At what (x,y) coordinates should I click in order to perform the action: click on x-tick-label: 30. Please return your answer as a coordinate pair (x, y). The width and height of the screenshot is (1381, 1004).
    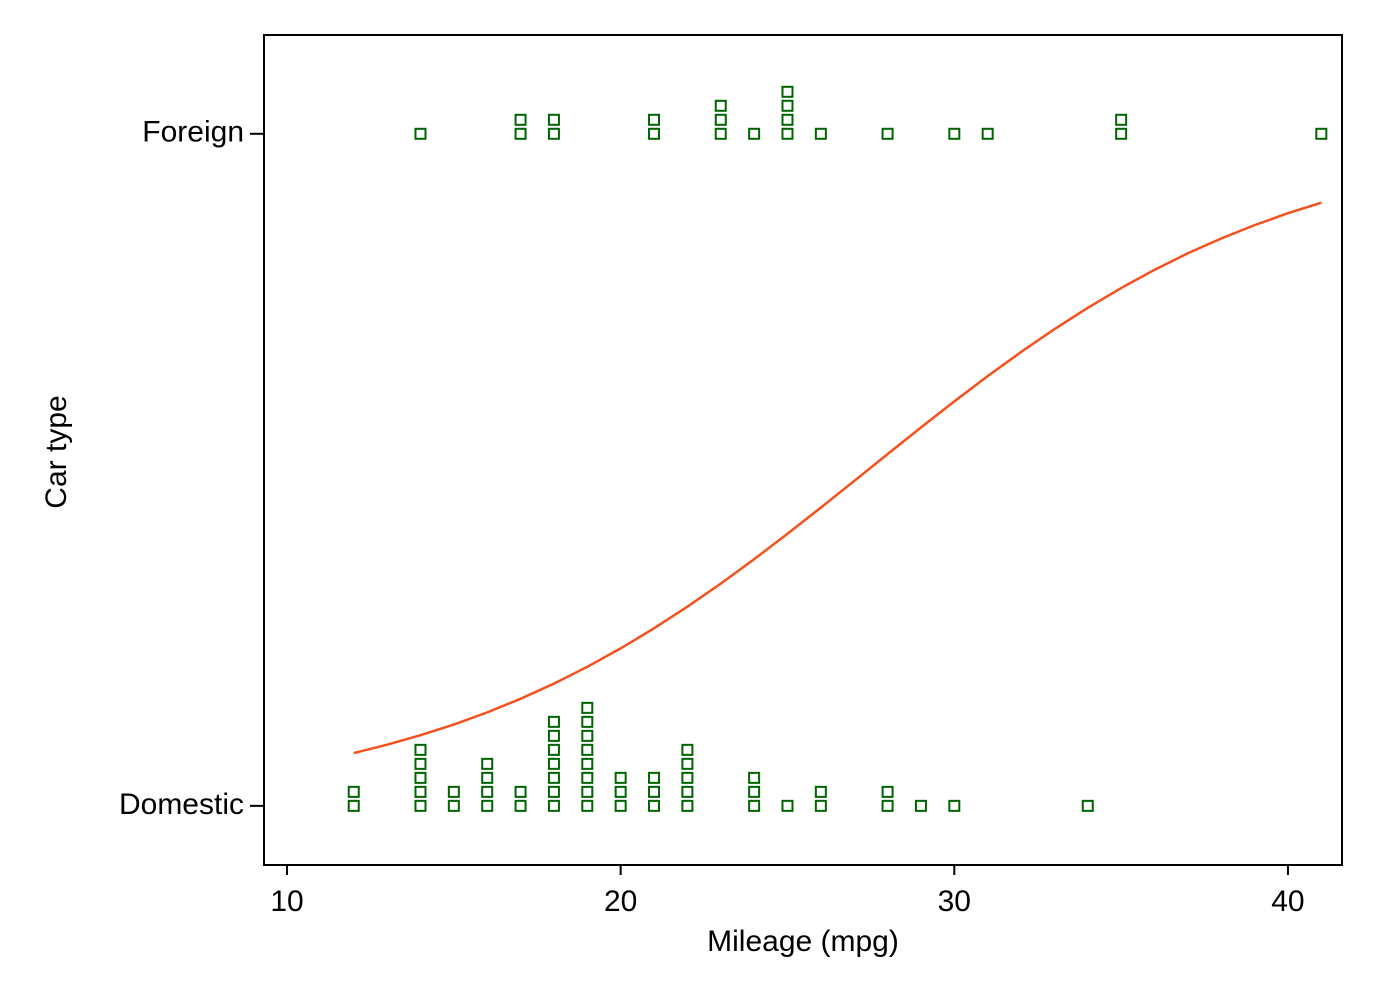
    Looking at the image, I should click on (954, 901).